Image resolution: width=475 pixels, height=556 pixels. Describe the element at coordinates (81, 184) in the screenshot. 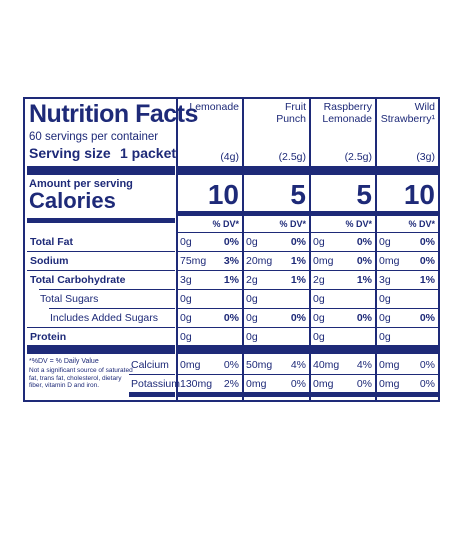

I see `amount-per-serving: Amount per serving` at that location.